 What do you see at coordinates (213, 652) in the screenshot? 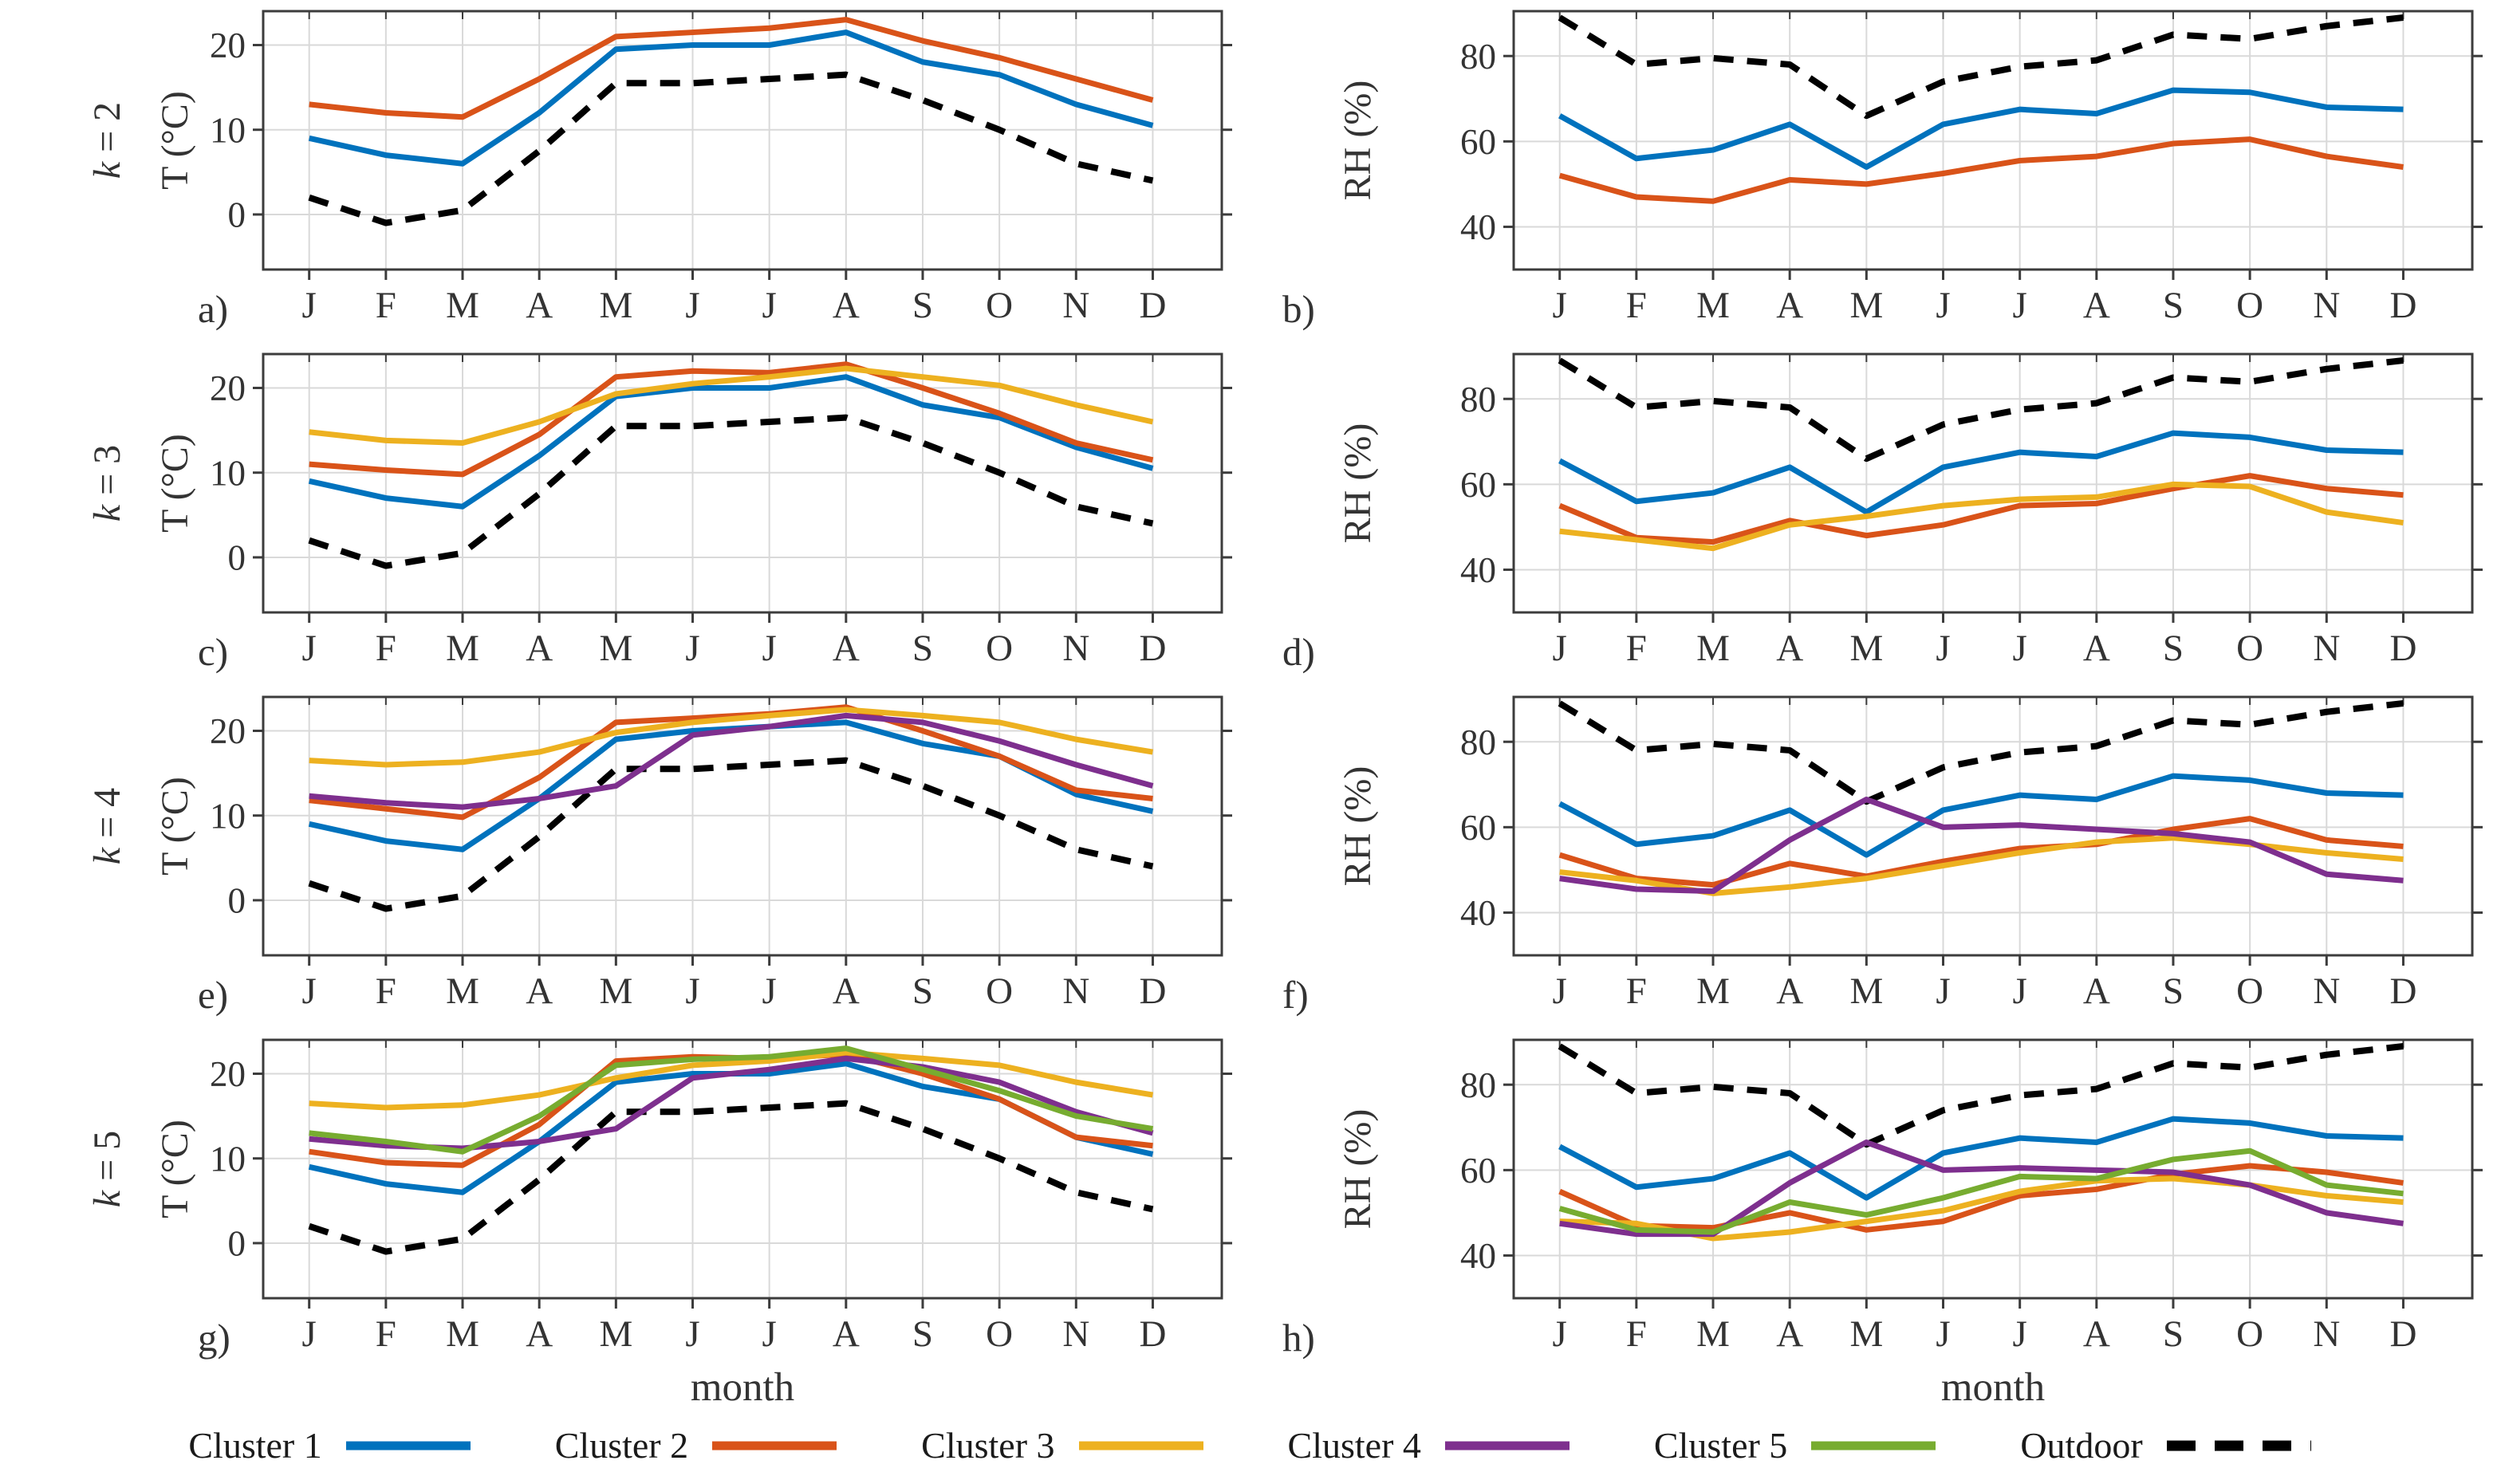
I see `panel-letter: c)` at bounding box center [213, 652].